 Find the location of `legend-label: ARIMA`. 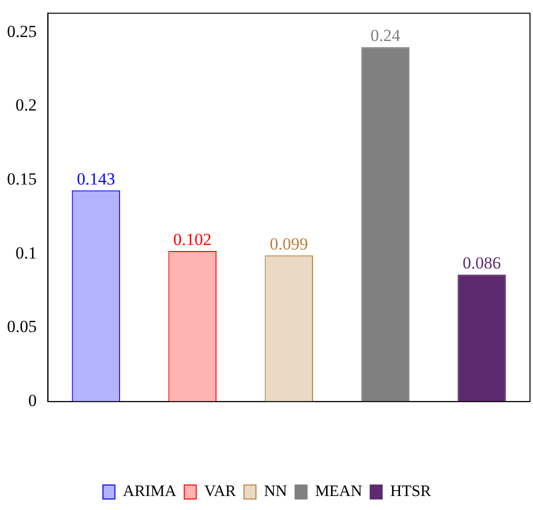

legend-label: ARIMA is located at coordinates (149, 491).